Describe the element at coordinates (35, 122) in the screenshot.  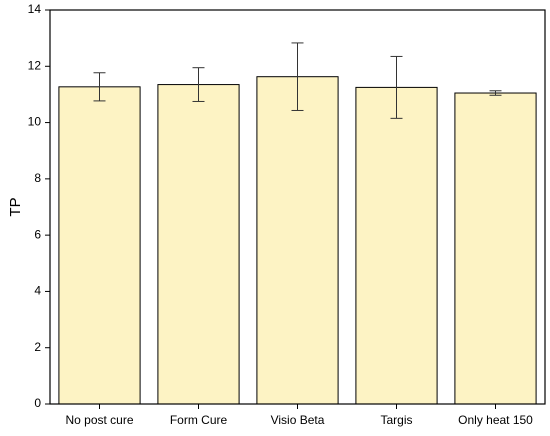
I see `y-tick-label: 10` at that location.